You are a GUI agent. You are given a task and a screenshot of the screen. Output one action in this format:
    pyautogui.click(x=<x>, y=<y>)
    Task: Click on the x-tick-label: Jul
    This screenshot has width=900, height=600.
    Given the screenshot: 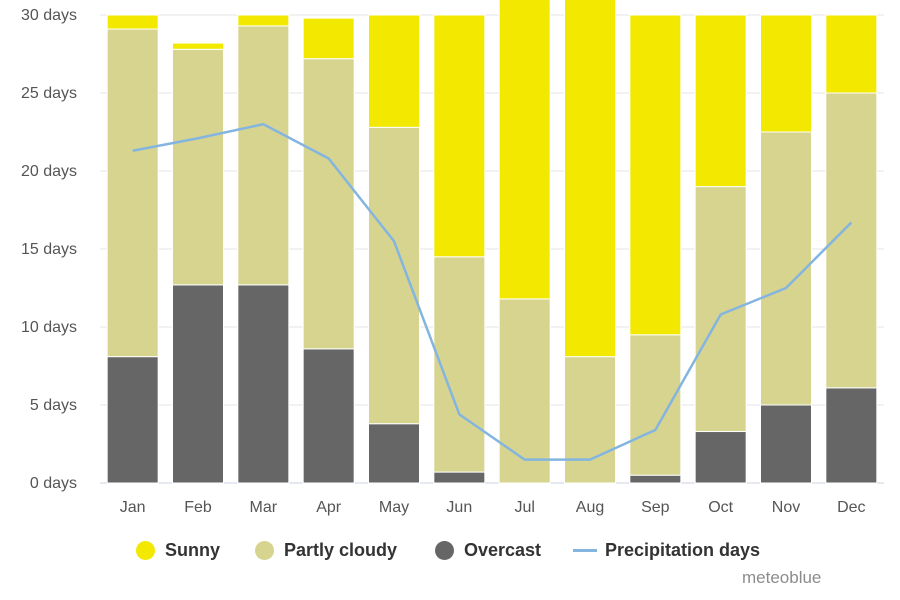 What is the action you would take?
    pyautogui.click(x=524, y=507)
    